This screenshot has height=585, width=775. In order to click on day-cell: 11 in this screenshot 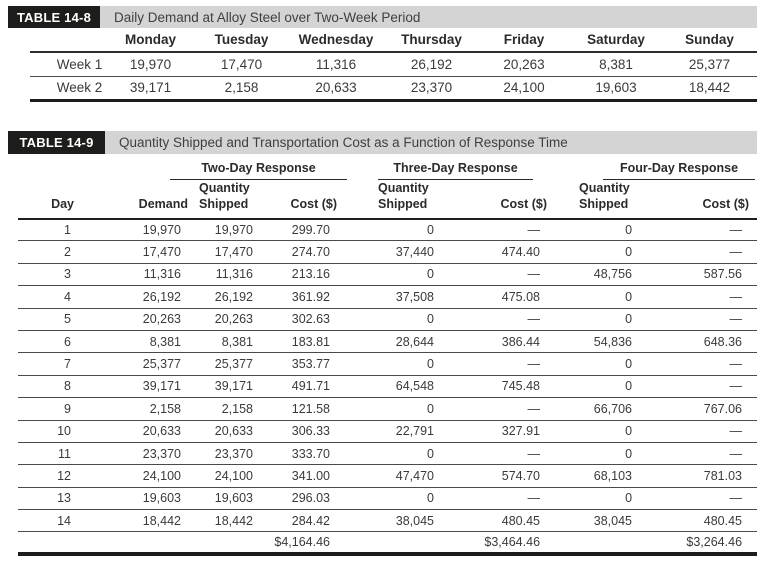, I will do `click(52, 454)`.